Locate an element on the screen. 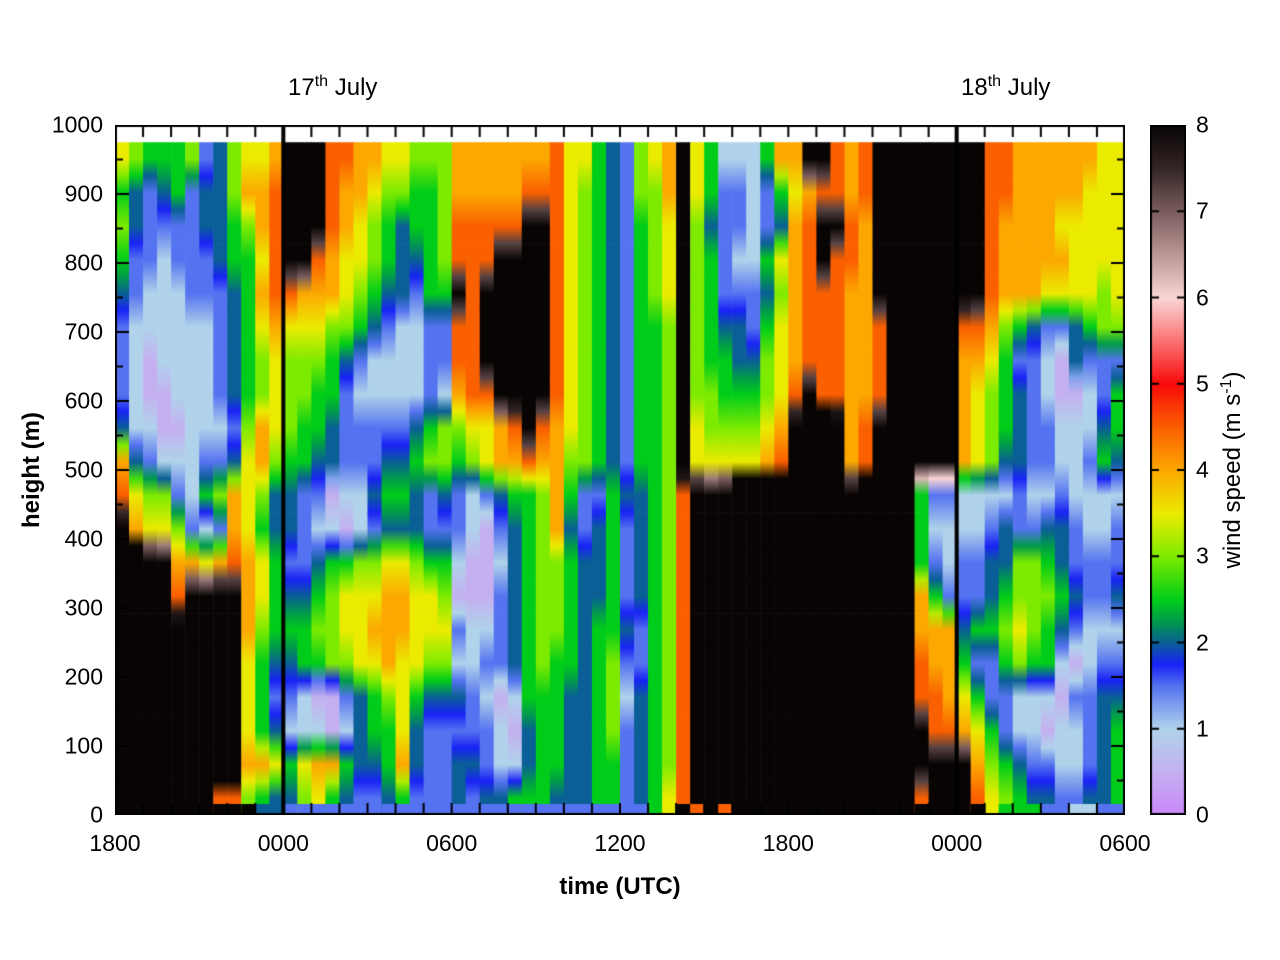  y-tick-label: 700 is located at coordinates (83, 331).